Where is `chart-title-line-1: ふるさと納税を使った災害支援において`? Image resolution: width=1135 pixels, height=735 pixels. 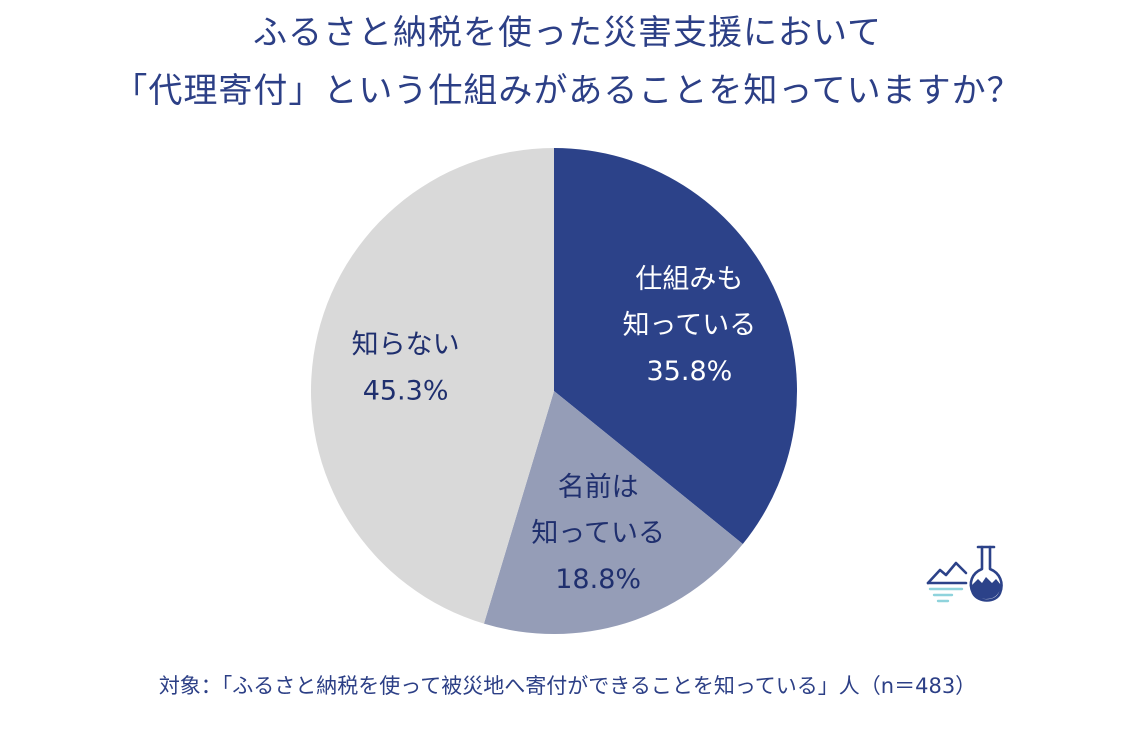 chart-title-line-1: ふるさと納税を使った災害支援において is located at coordinates (567, 33).